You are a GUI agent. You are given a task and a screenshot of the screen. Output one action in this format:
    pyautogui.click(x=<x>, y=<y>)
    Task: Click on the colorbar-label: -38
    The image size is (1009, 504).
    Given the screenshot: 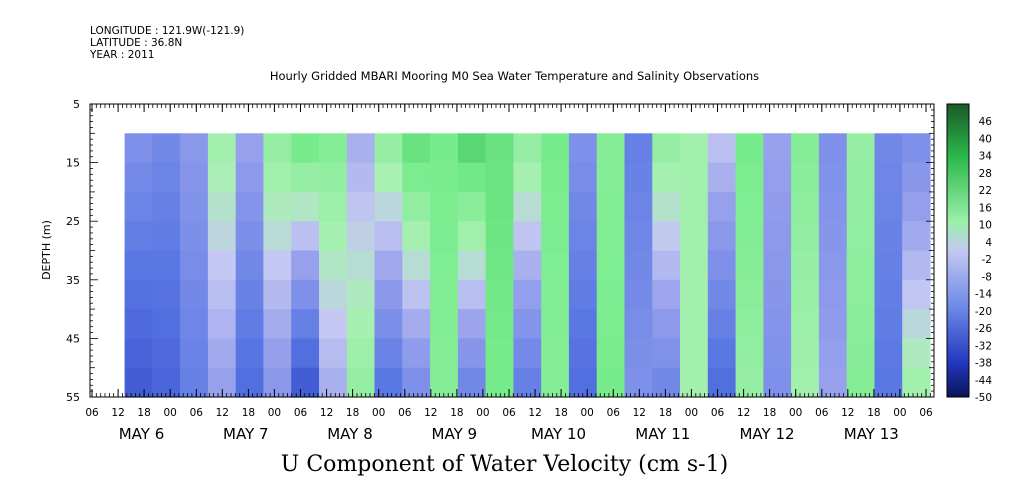 What is the action you would take?
    pyautogui.click(x=983, y=364)
    